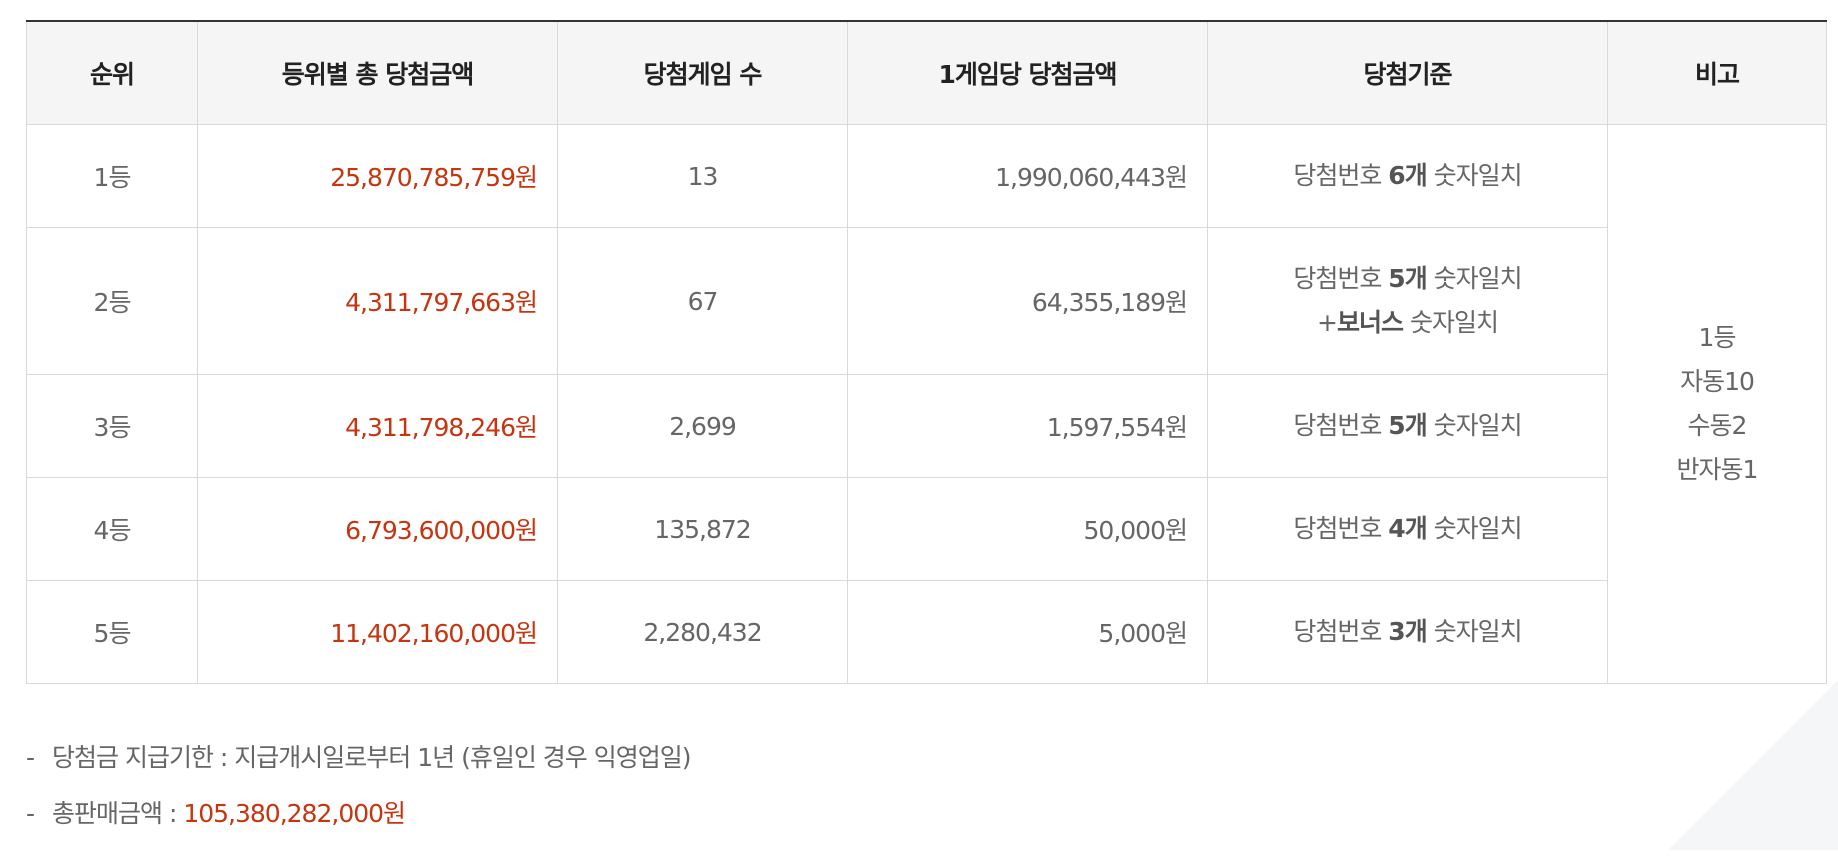  I want to click on criteria-cell: 당첨번호 6개 숫자일치, so click(1407, 176).